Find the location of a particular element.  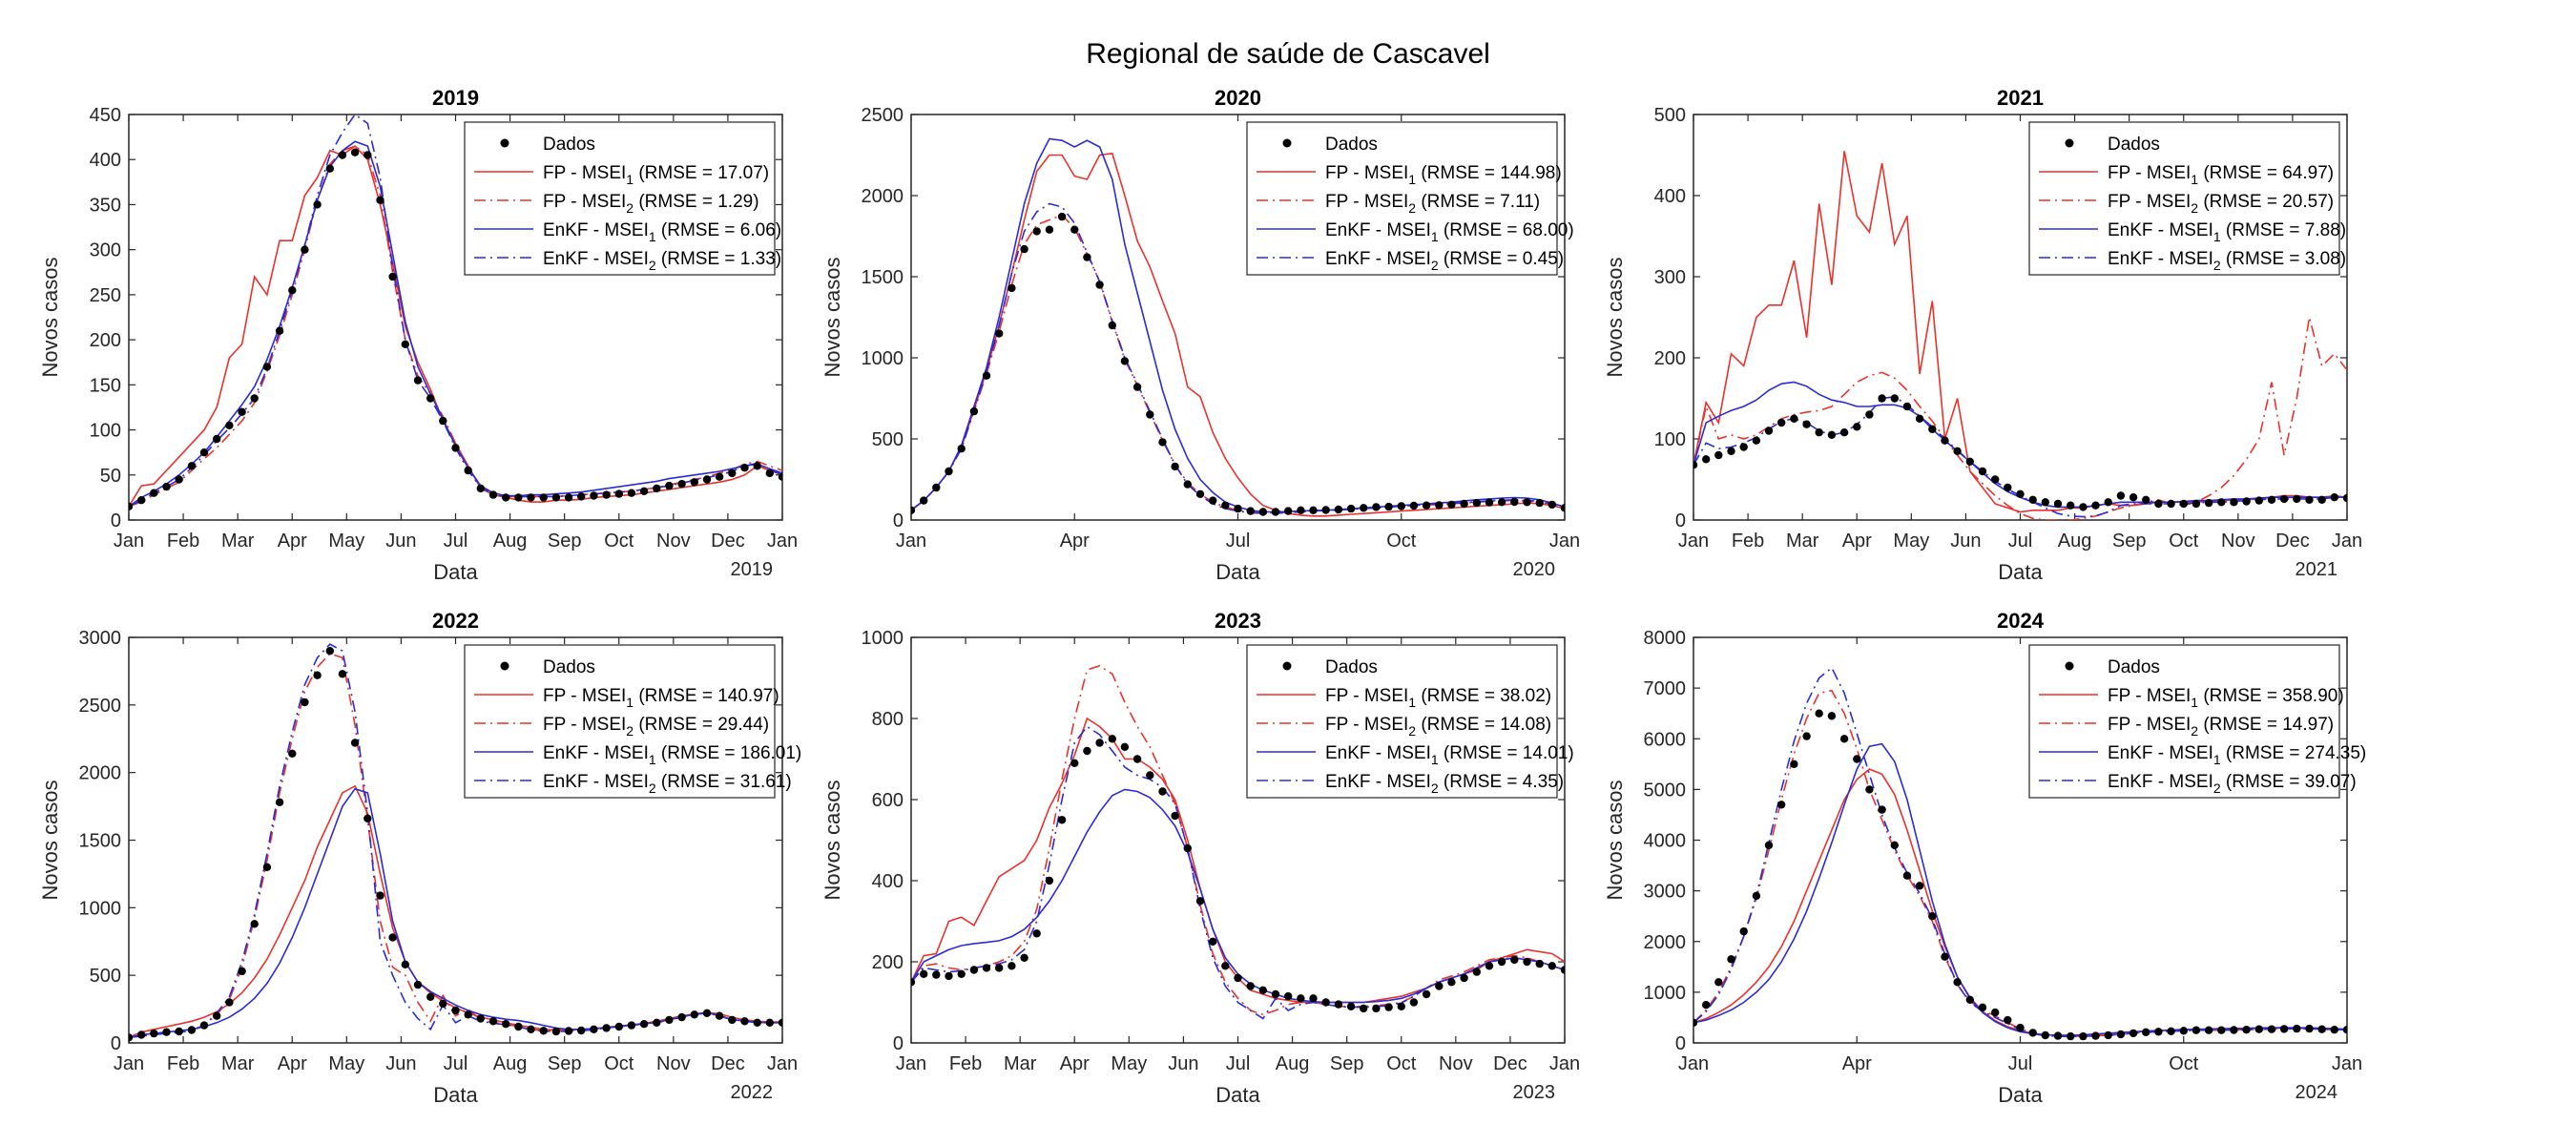

x-year-label: 2024 is located at coordinates (2317, 1092).